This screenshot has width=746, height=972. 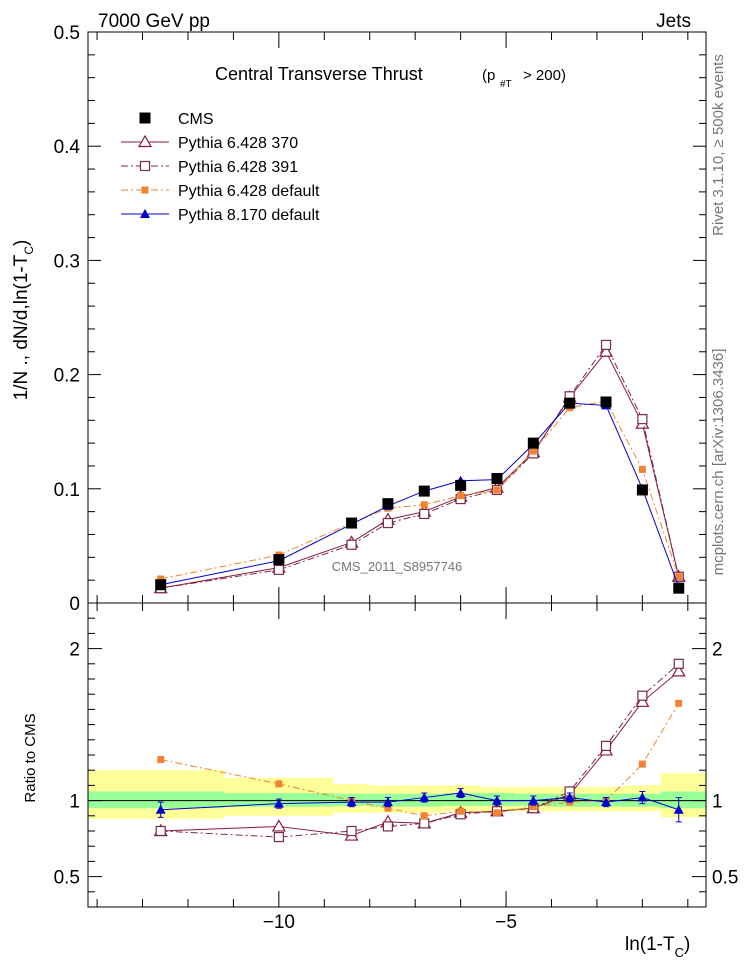 I want to click on title-sub-index: #T, so click(x=506, y=84).